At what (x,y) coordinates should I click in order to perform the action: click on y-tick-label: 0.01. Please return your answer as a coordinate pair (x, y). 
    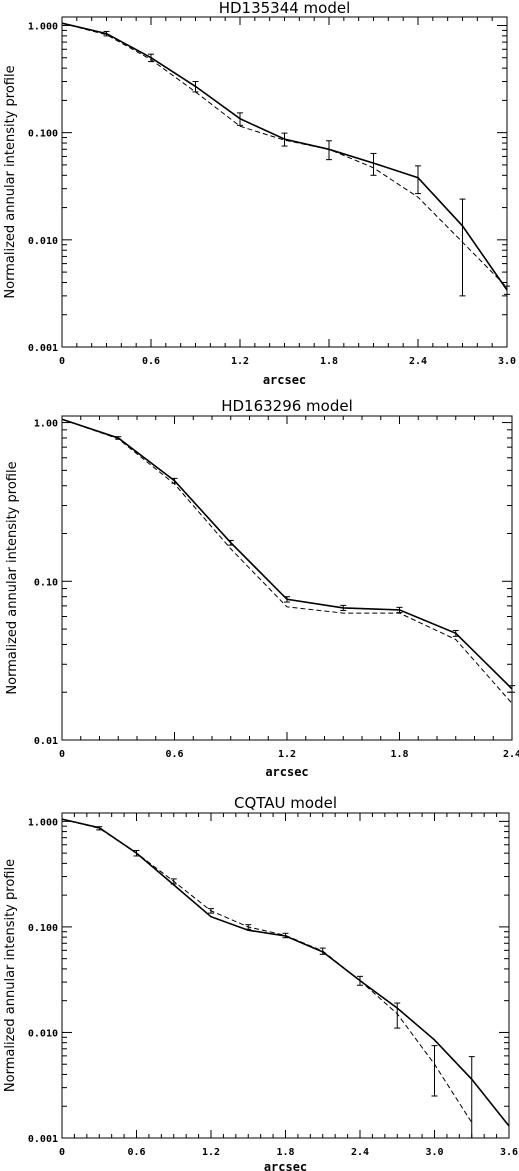
    Looking at the image, I should click on (46, 741).